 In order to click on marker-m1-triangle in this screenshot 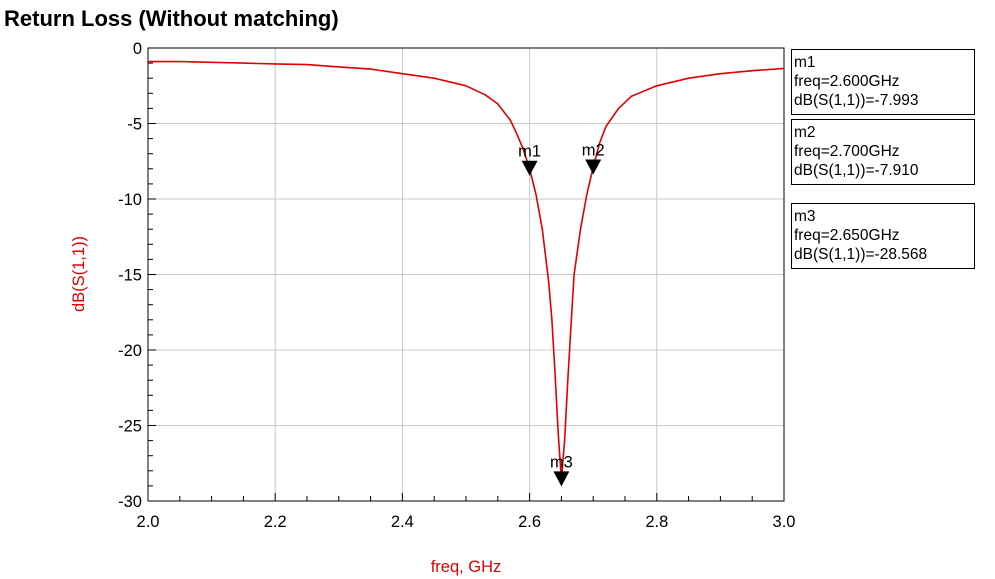, I will do `click(529, 168)`.